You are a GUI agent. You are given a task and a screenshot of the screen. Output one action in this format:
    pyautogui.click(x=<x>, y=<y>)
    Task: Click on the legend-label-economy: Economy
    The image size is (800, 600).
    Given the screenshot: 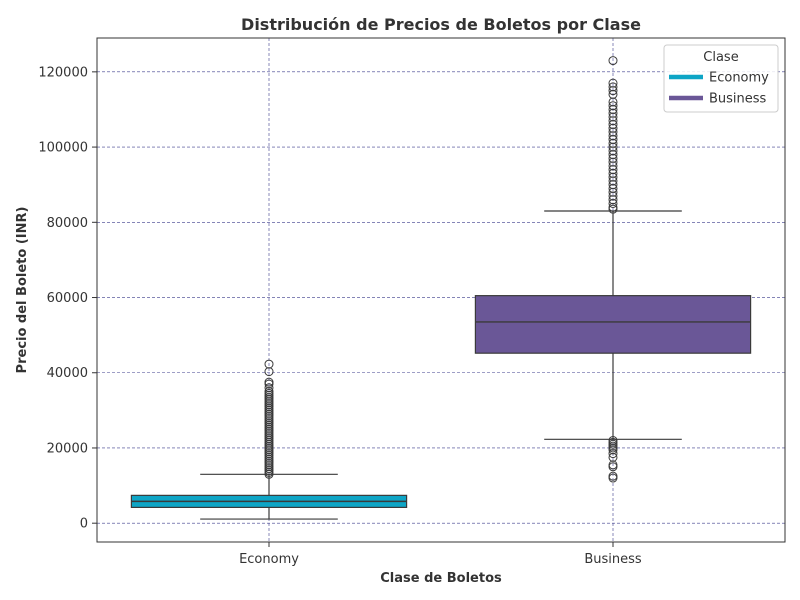 What is the action you would take?
    pyautogui.click(x=739, y=78)
    